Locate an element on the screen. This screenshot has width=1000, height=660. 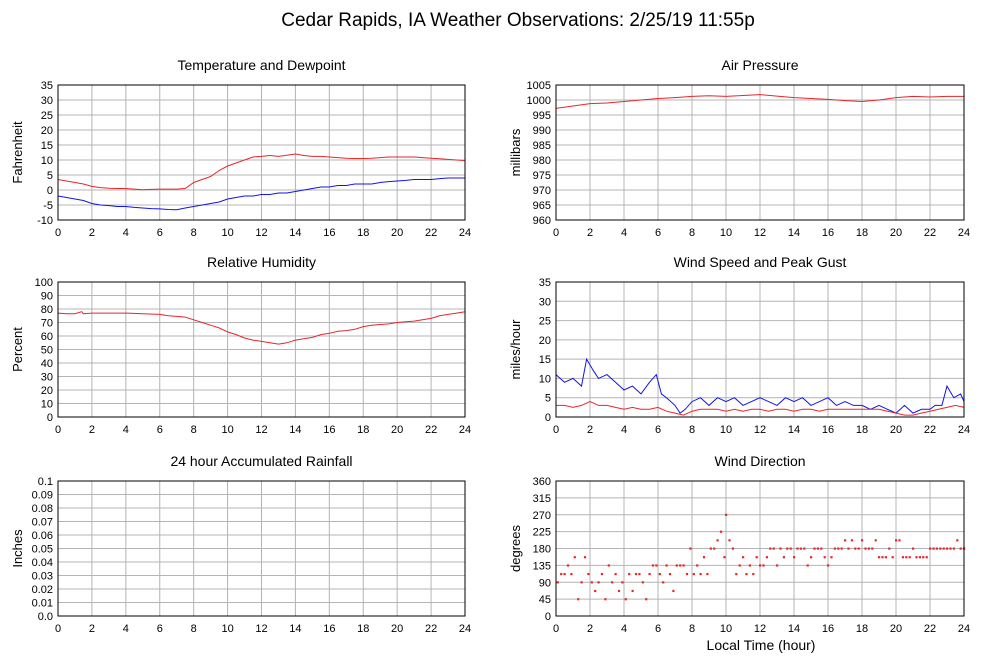
y-axis-label: Inches is located at coordinates (17, 548).